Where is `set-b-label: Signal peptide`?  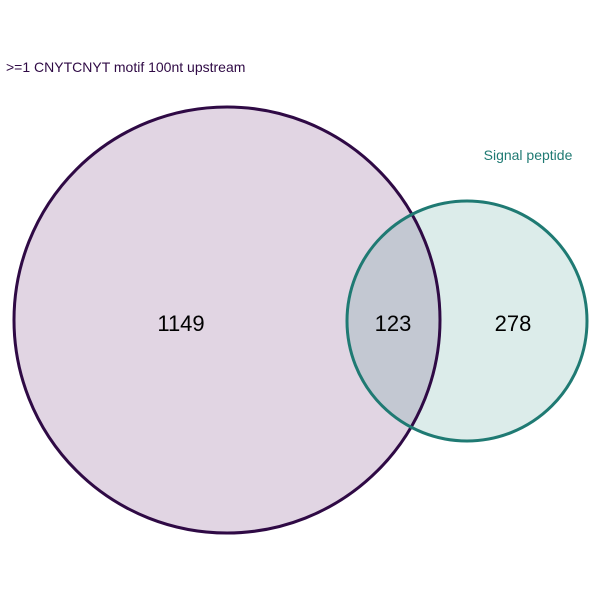 set-b-label: Signal peptide is located at coordinates (528, 155).